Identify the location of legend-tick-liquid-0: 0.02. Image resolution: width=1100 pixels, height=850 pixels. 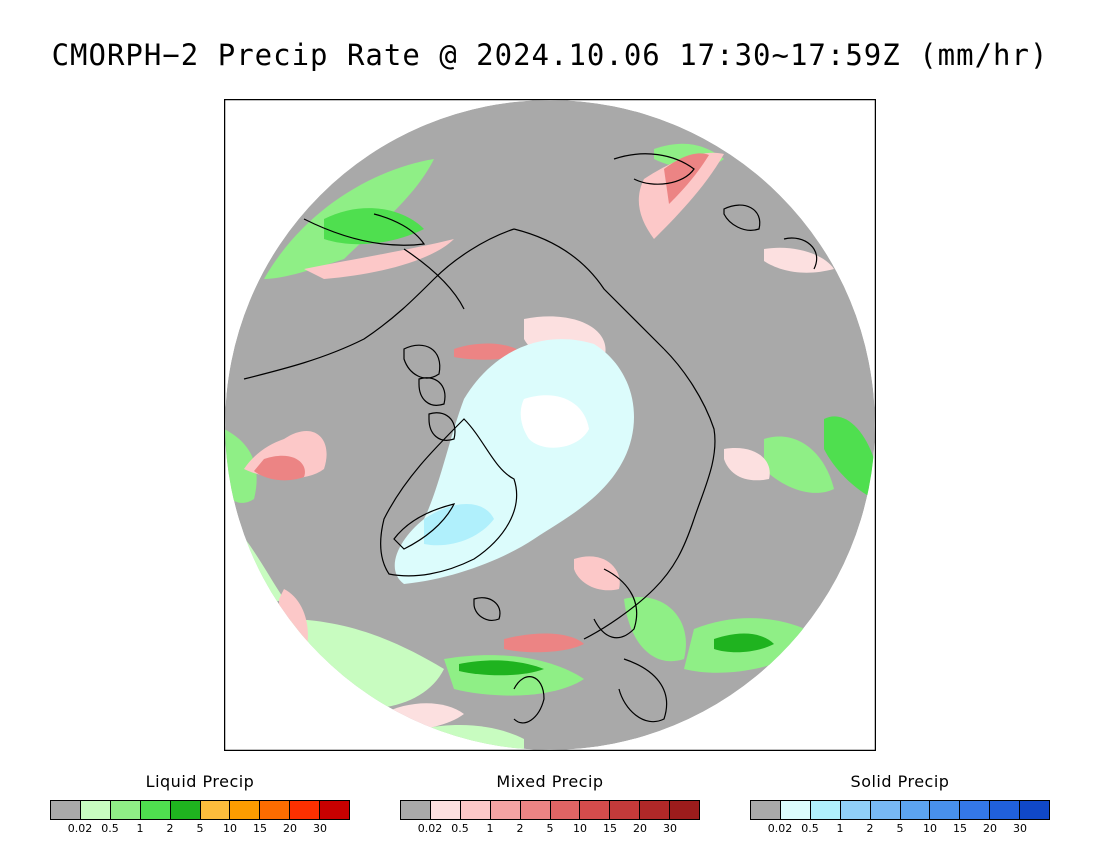
(80, 828).